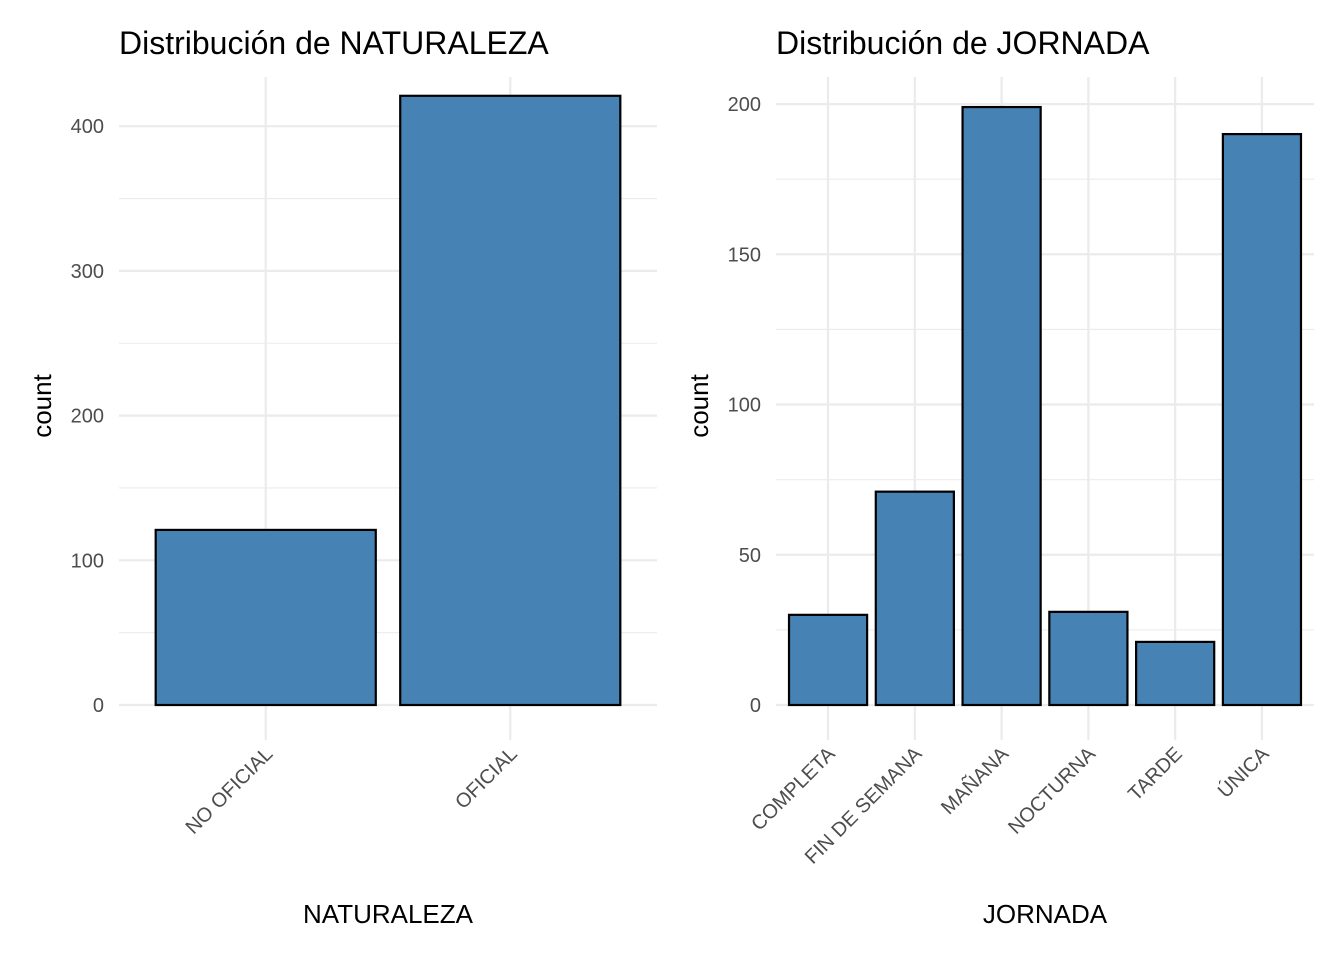 The width and height of the screenshot is (1344, 960). What do you see at coordinates (963, 43) in the screenshot?
I see `chart-title: Distribución de JORNADA` at bounding box center [963, 43].